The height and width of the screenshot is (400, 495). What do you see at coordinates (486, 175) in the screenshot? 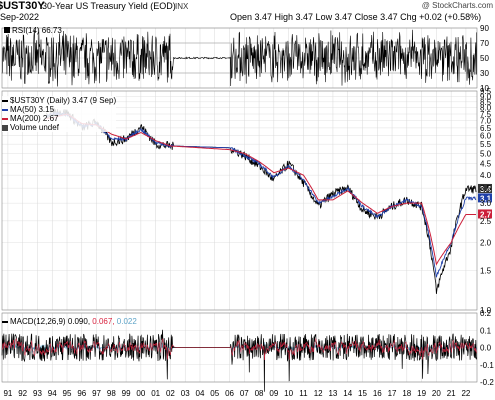
I see `price-tick-label: 4.0` at bounding box center [486, 175].